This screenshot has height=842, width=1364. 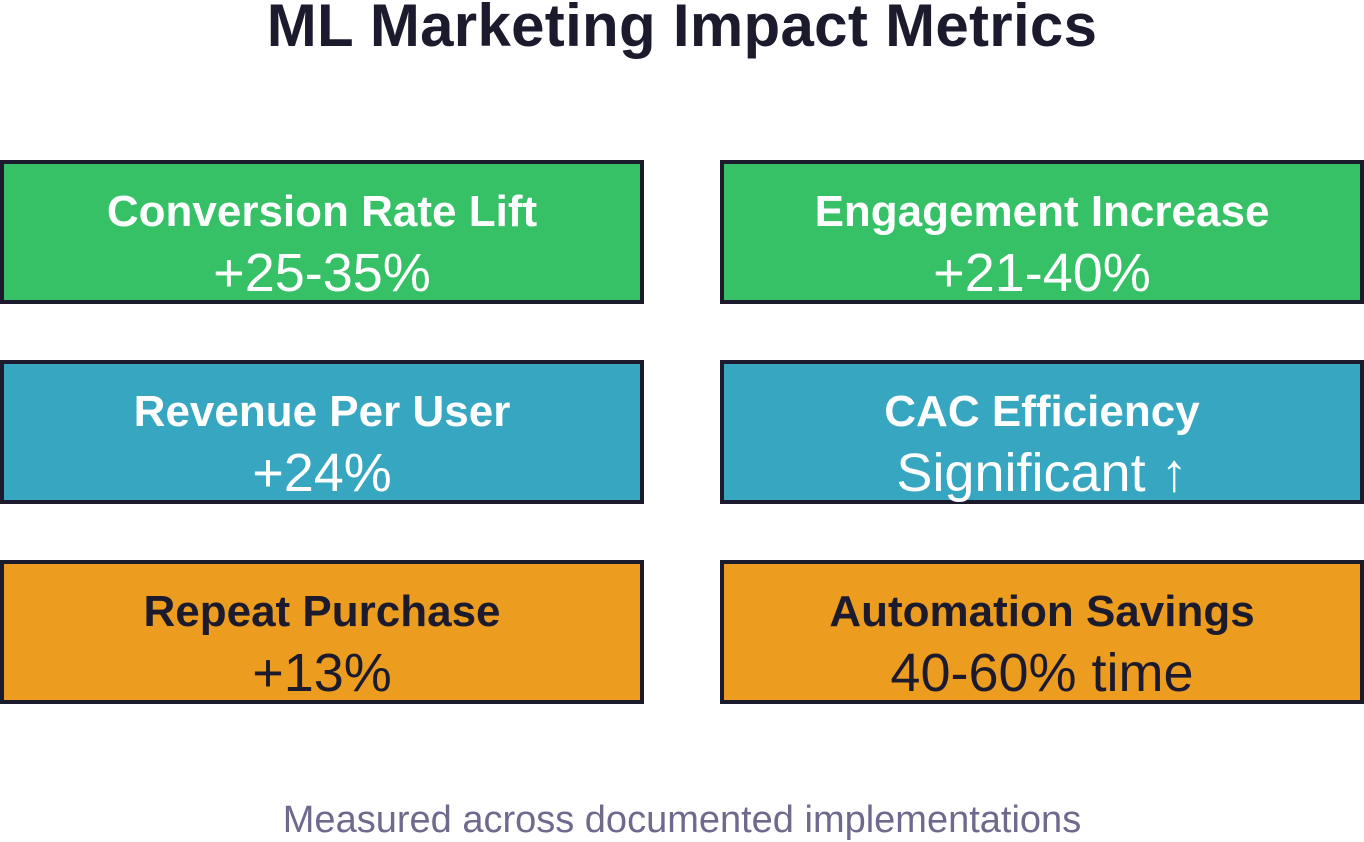 I want to click on metric-value: +24%, so click(x=322, y=473).